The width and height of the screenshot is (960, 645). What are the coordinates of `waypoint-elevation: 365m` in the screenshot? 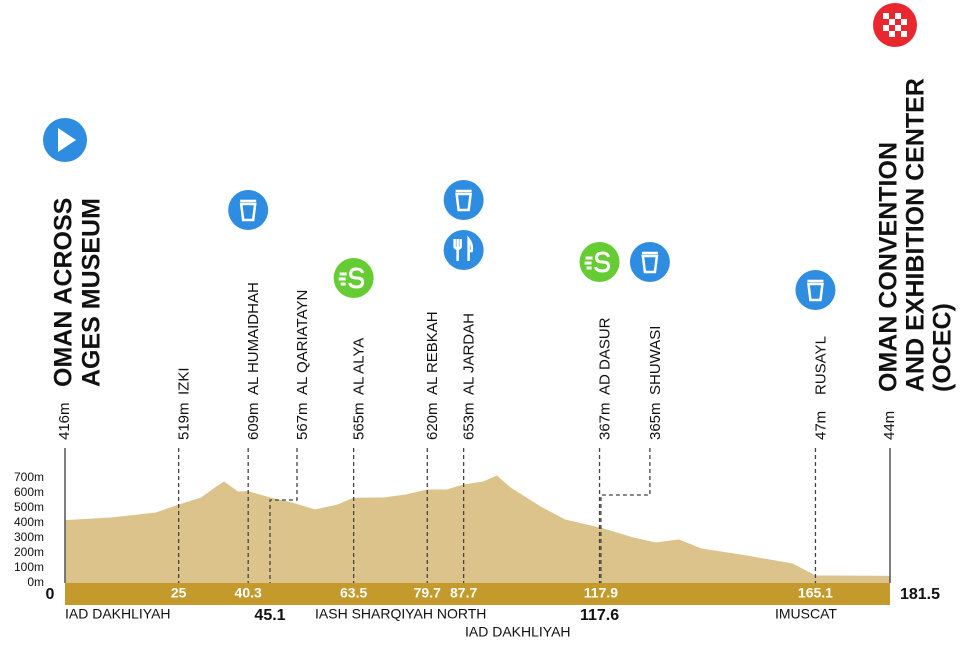 It's located at (655, 421).